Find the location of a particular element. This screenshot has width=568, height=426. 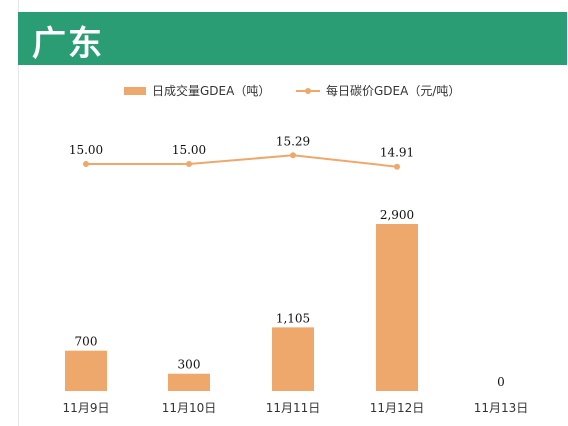

bar-value-label: 0 is located at coordinates (501, 382).